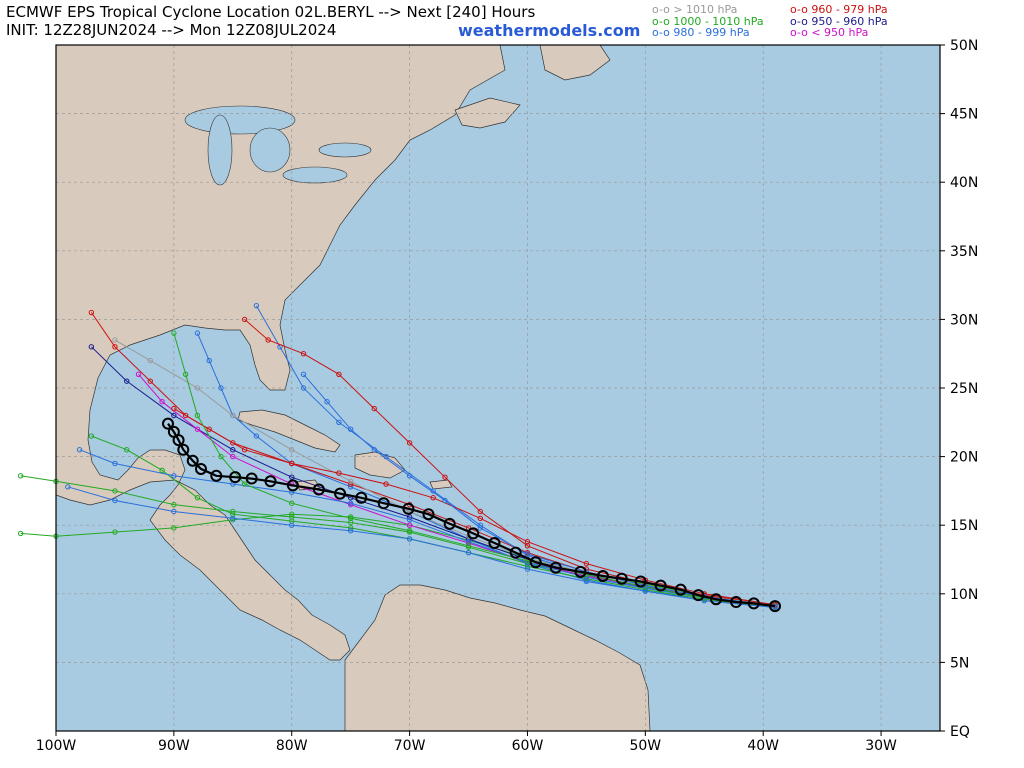  What do you see at coordinates (171, 30) in the screenshot?
I see `init-time-line: INIT: 12Z28JUN2024 --> Mon 12Z08JUL2024` at bounding box center [171, 30].